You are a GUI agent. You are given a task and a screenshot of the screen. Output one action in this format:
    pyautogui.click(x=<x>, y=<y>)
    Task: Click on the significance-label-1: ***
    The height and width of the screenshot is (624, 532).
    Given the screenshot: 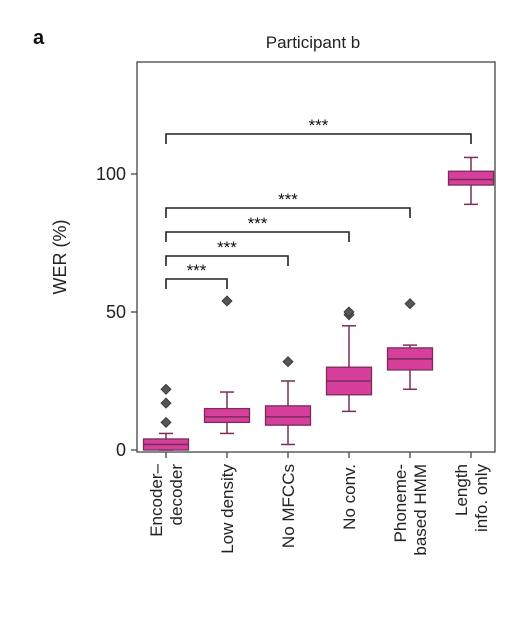 What is the action you would take?
    pyautogui.click(x=288, y=199)
    